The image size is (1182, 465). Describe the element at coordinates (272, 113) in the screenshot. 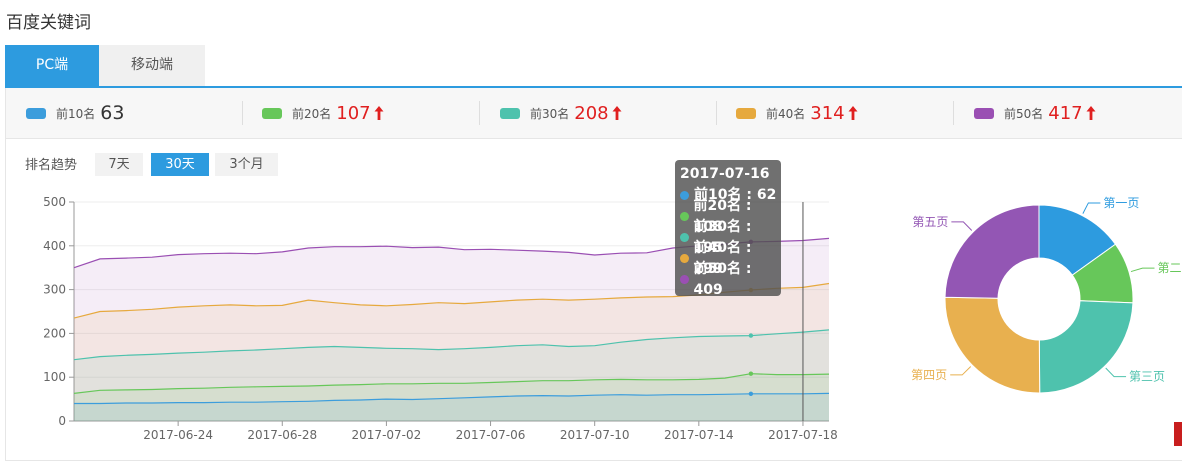

I see `stat-swatch-top20` at that location.